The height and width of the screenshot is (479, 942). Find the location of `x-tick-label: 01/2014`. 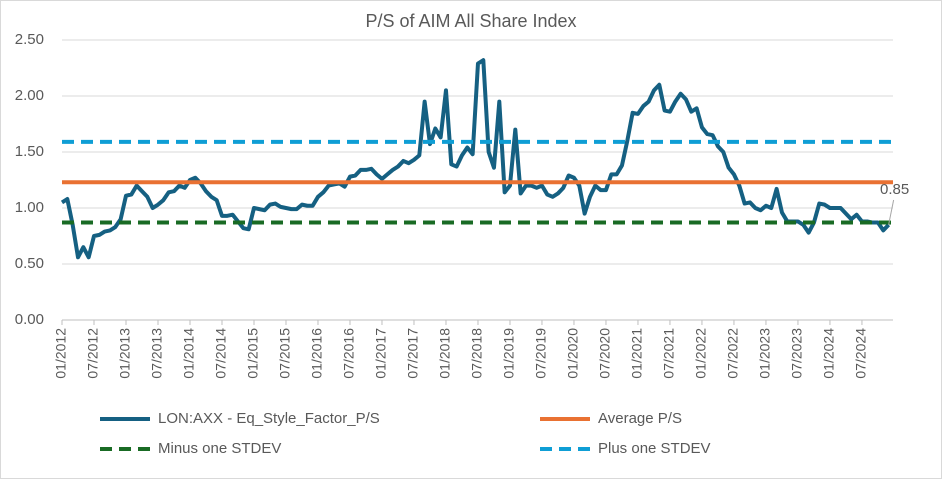

x-tick-label: 01/2014 is located at coordinates (189, 353).